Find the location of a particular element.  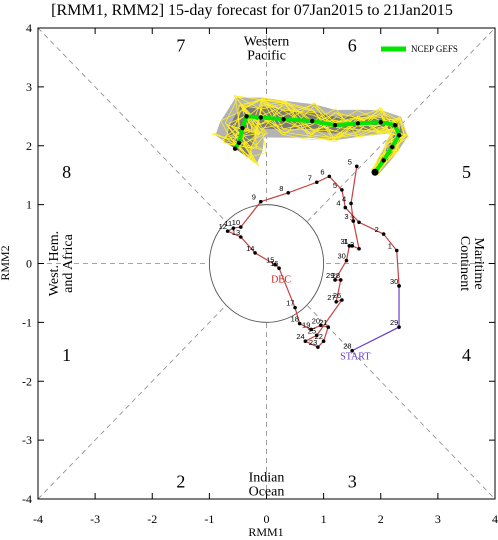

phase-number-1: 1 is located at coordinates (66, 355).